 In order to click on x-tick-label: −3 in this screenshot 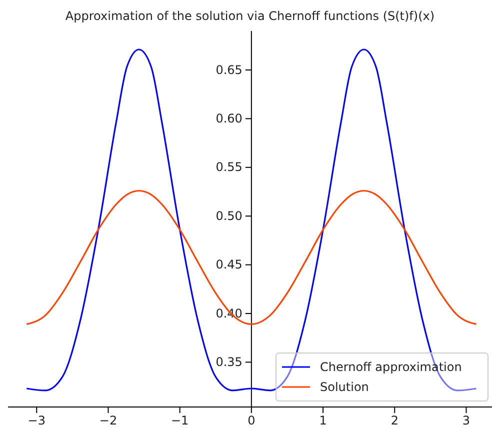, I will do `click(37, 421)`.